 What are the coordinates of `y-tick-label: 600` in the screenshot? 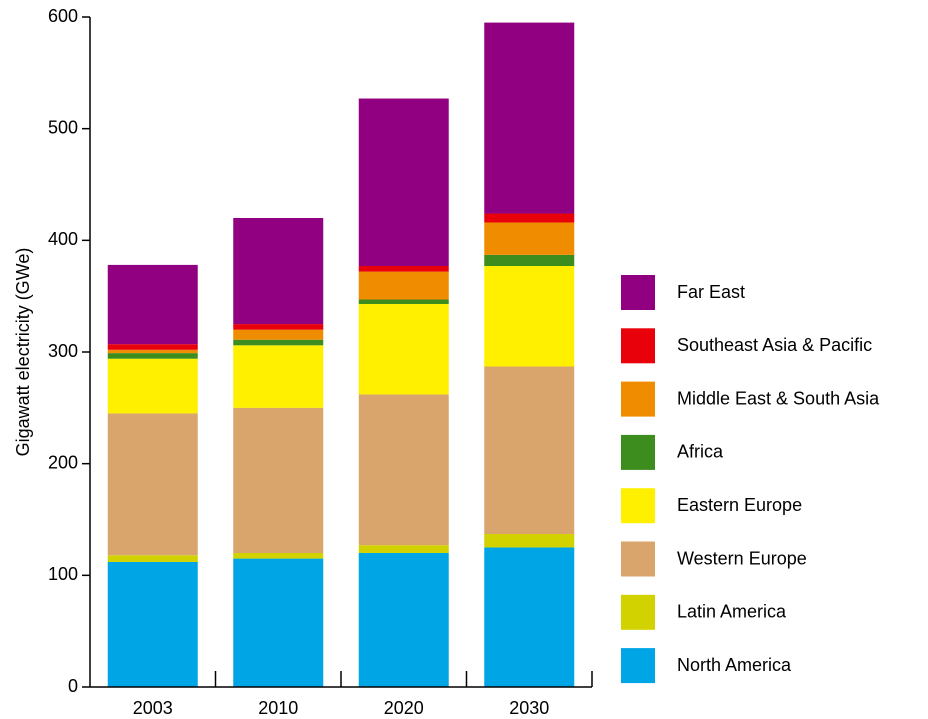 It's located at (63, 16).